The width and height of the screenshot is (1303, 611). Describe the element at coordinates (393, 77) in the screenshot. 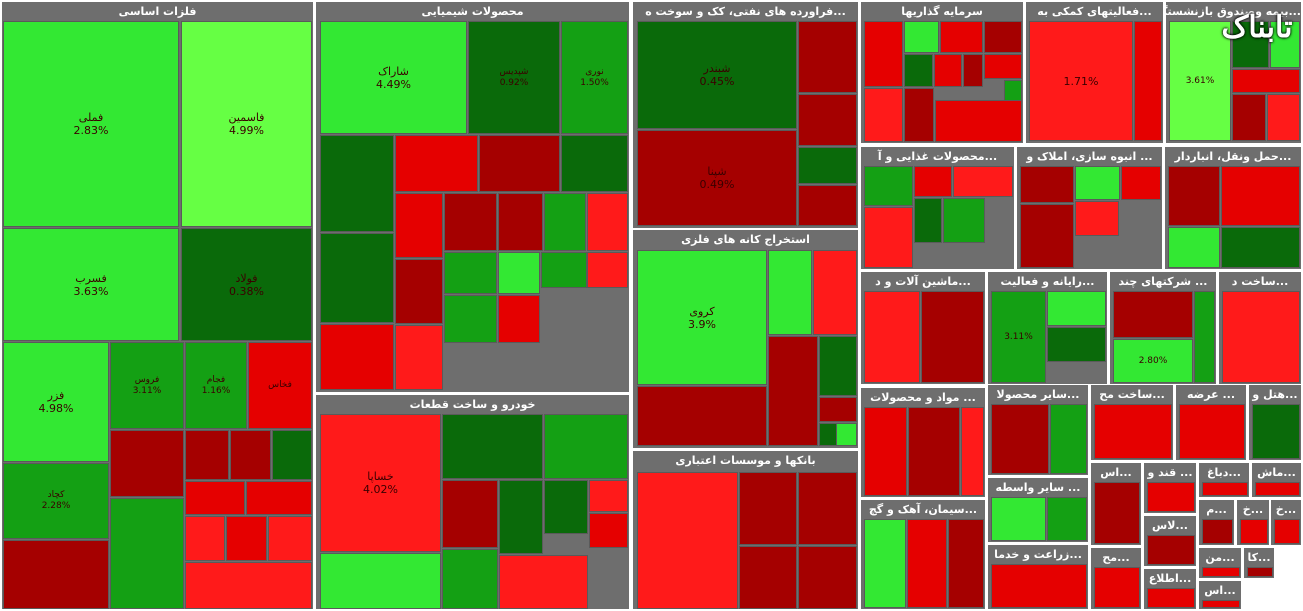

I see `stock-cell: شاراک 4.49%` at that location.